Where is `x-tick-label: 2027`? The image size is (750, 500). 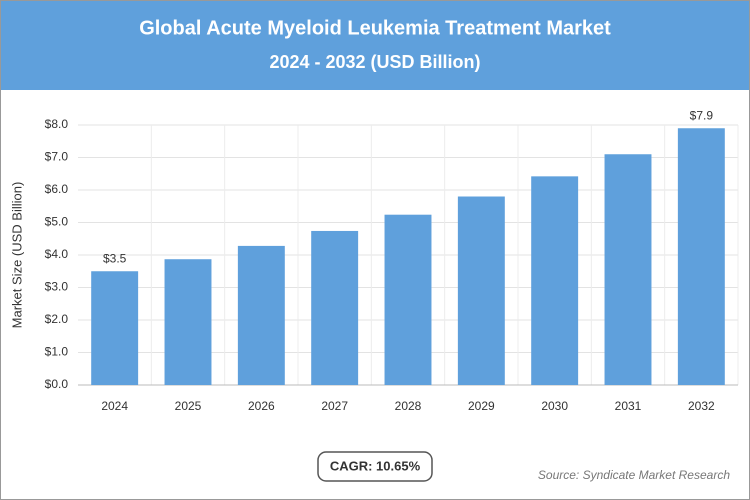
x-tick-label: 2027 is located at coordinates (334, 406).